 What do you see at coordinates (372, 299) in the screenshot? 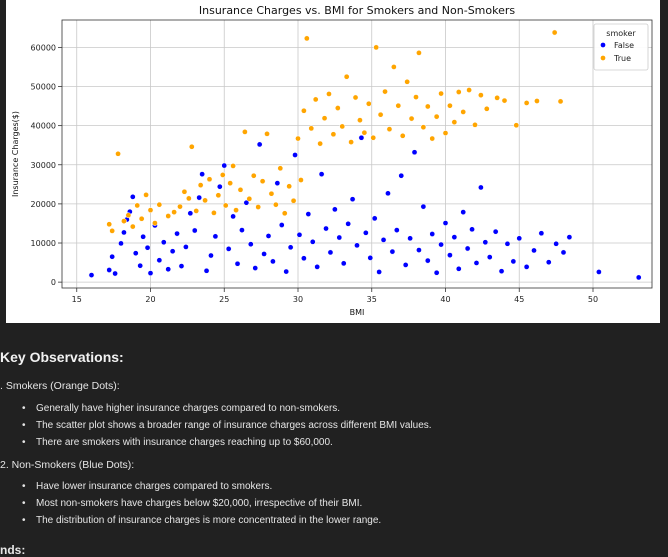
I see `x-tick-label: 35` at bounding box center [372, 299].